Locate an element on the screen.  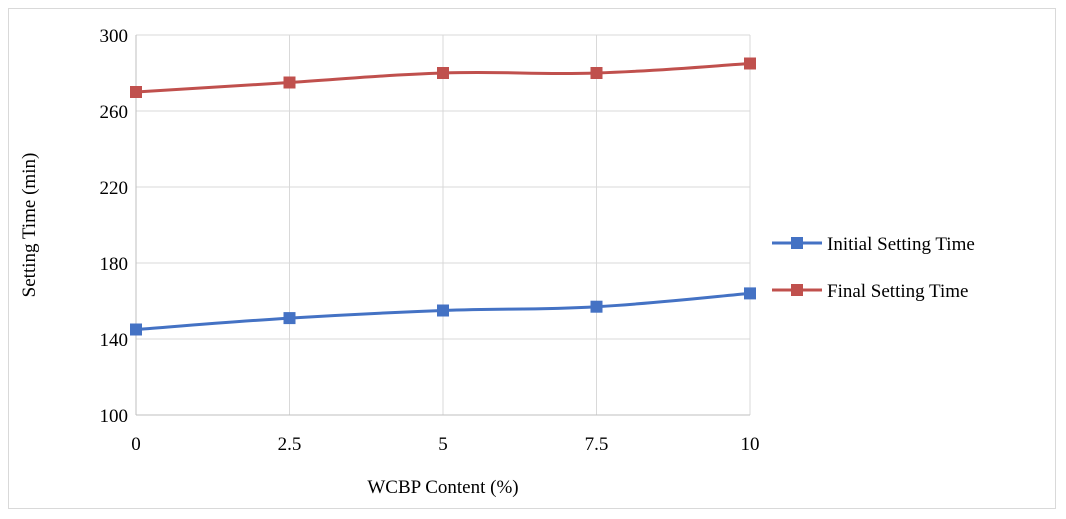
x-tick-label: 0 is located at coordinates (136, 444).